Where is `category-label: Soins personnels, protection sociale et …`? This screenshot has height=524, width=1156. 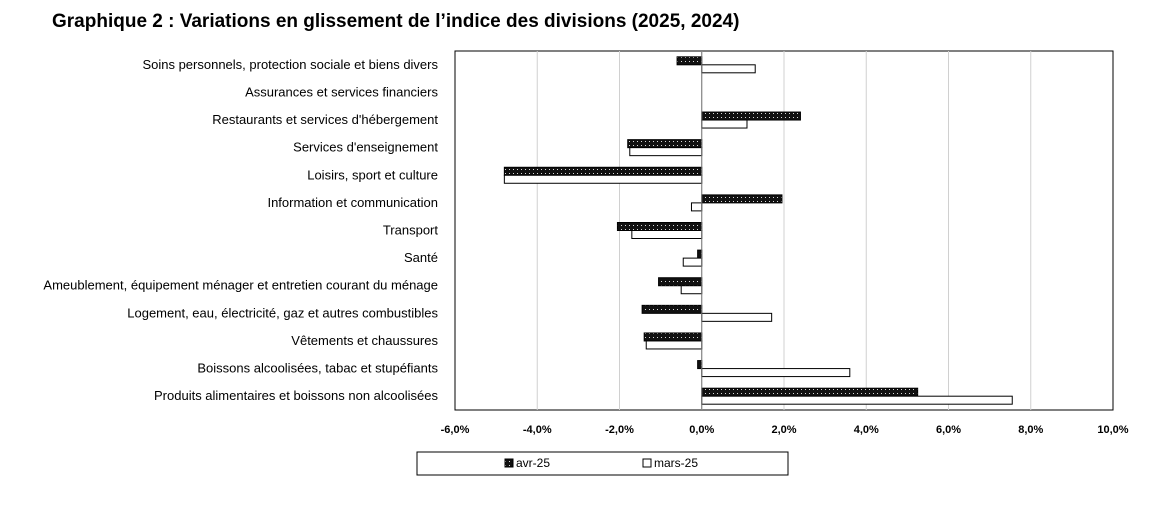 category-label: Soins personnels, protection sociale et … is located at coordinates (290, 64).